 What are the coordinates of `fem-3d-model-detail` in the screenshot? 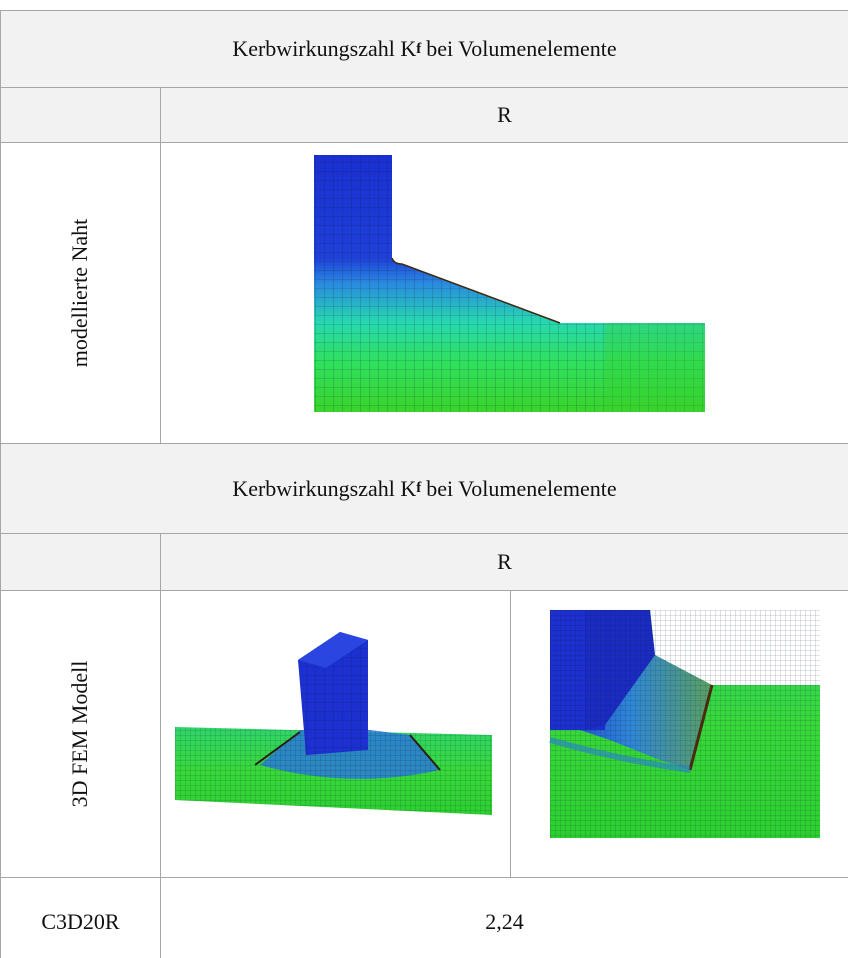 It's located at (684, 724).